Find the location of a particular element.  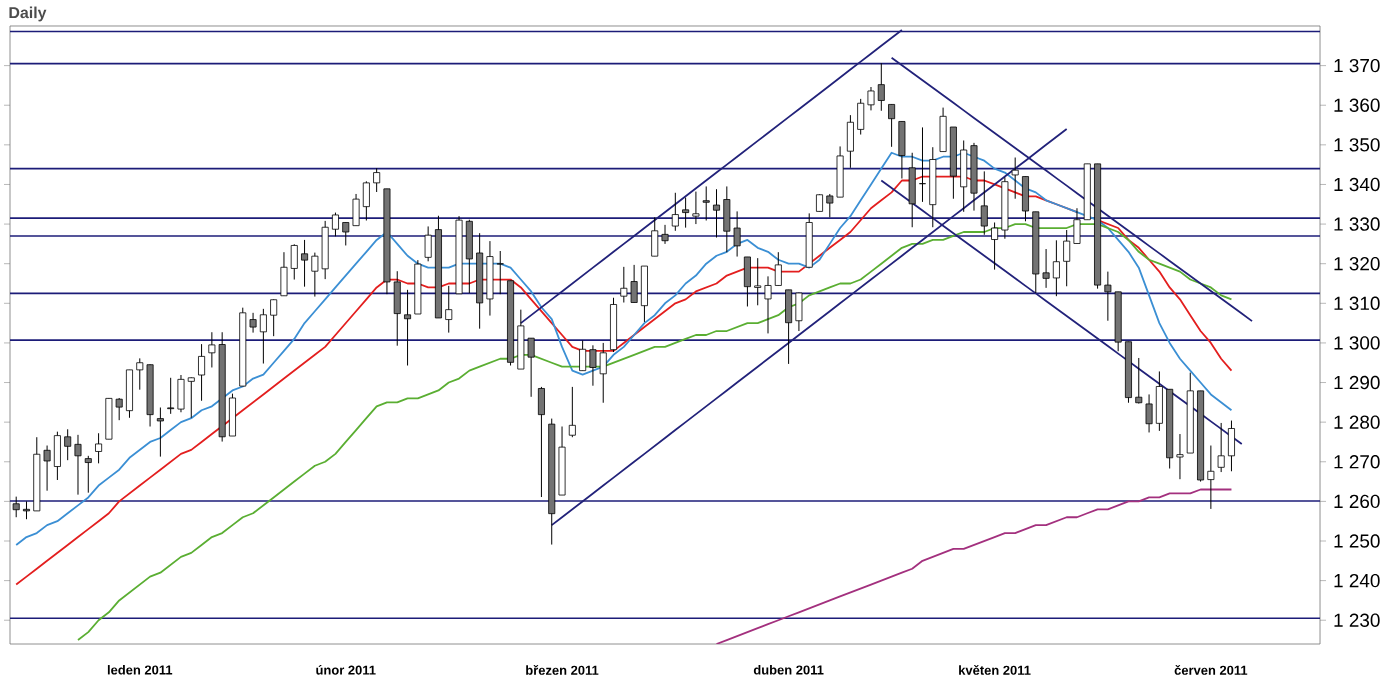

y-tick-label: 1 260 is located at coordinates (1357, 501).